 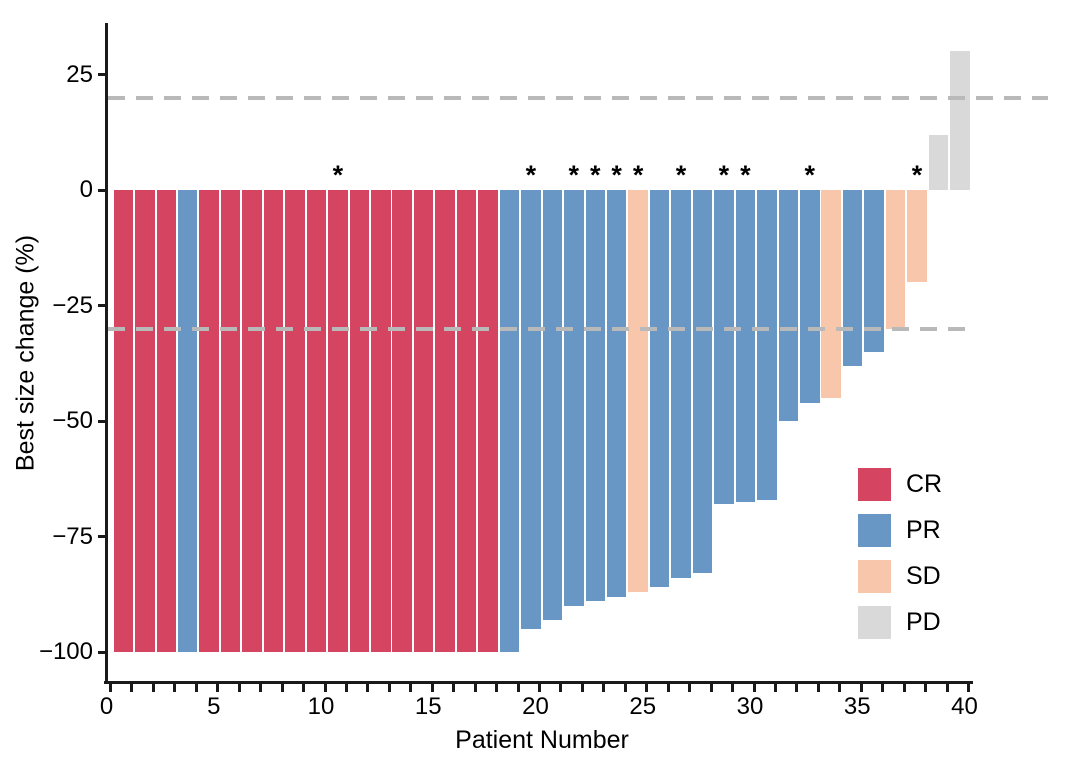 I want to click on asterisk-patient-22: *, so click(x=574, y=175).